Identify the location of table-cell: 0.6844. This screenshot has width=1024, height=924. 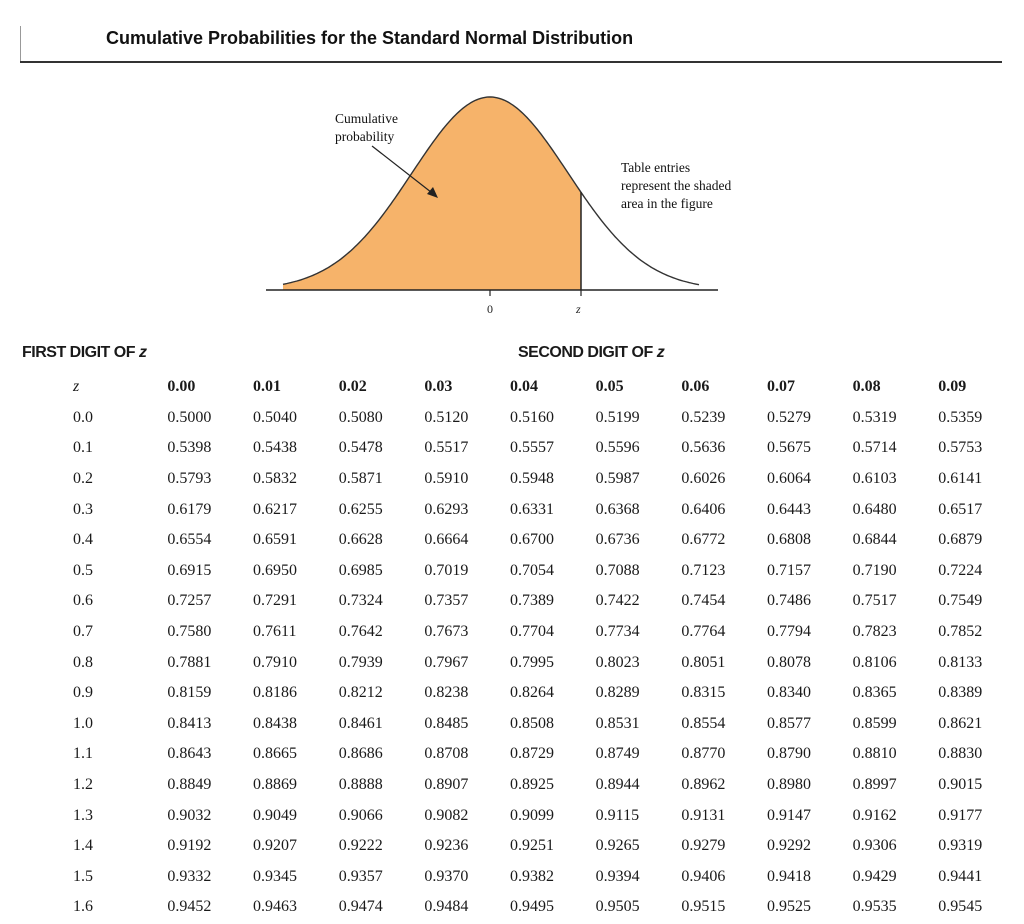
(874, 540).